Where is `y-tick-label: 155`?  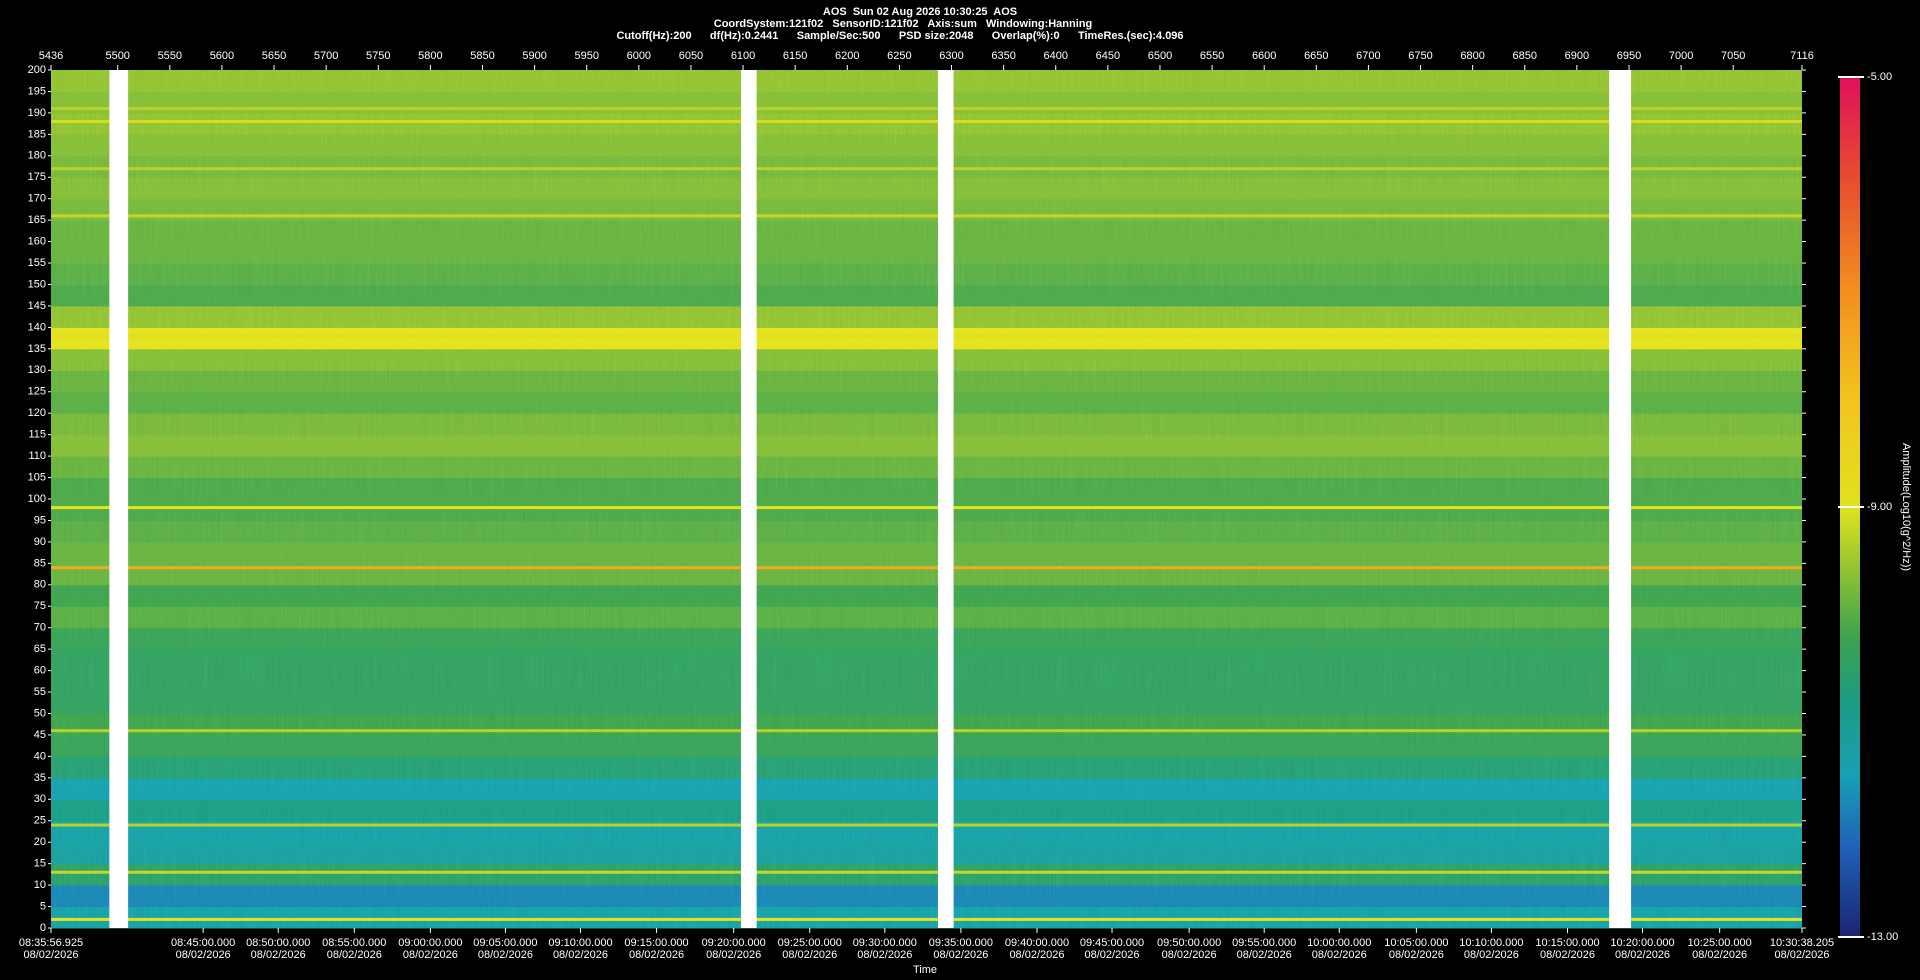 y-tick-label: 155 is located at coordinates (37, 263).